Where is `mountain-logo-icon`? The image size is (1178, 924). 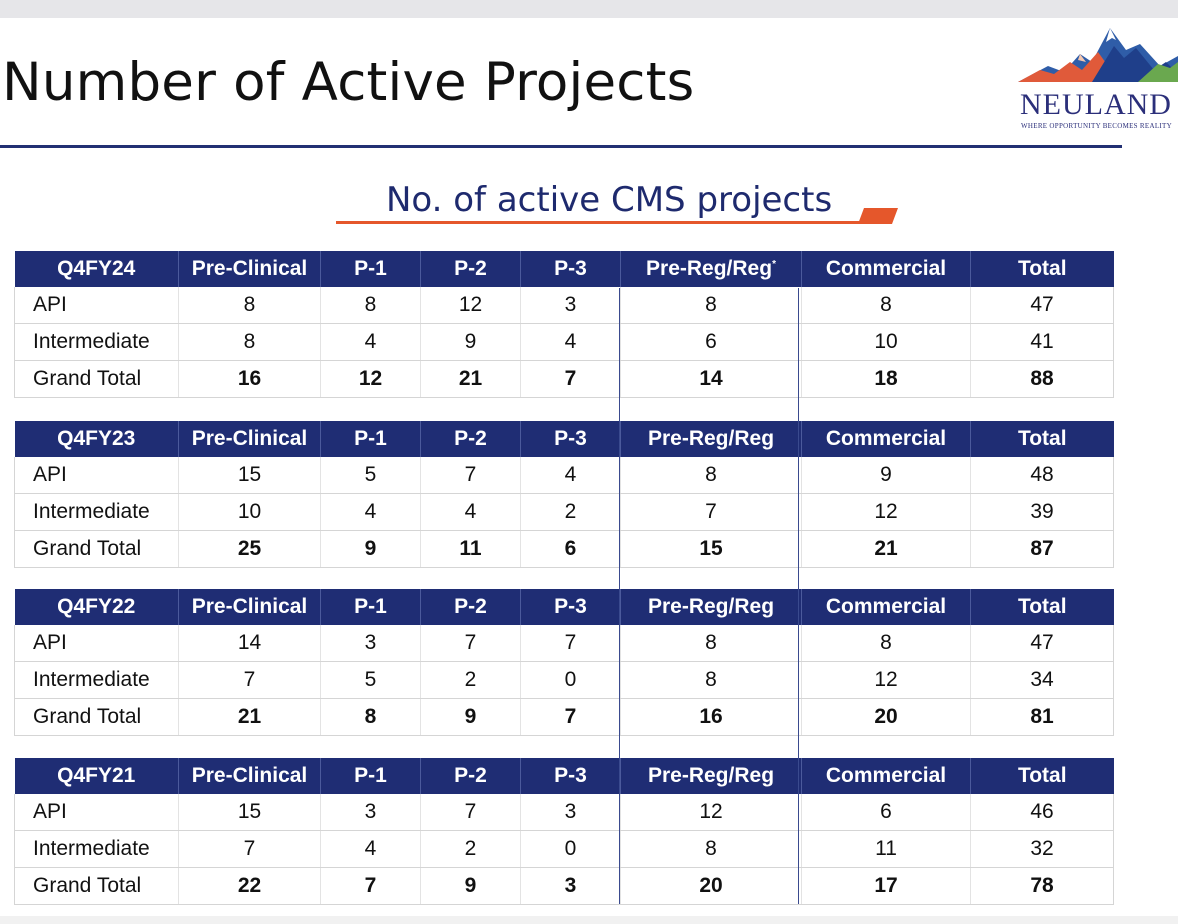 mountain-logo-icon is located at coordinates (1098, 55).